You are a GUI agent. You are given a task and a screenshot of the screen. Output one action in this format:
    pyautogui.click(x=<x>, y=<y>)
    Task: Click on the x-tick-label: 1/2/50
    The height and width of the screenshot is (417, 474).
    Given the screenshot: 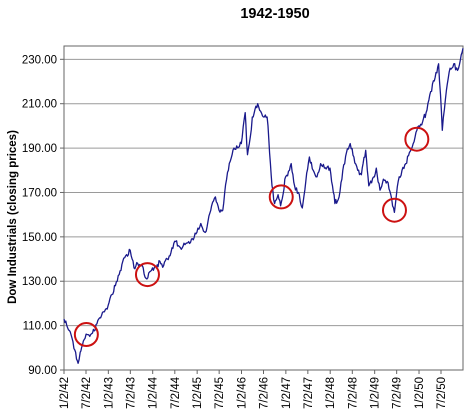 What is the action you would take?
    pyautogui.click(x=420, y=393)
    